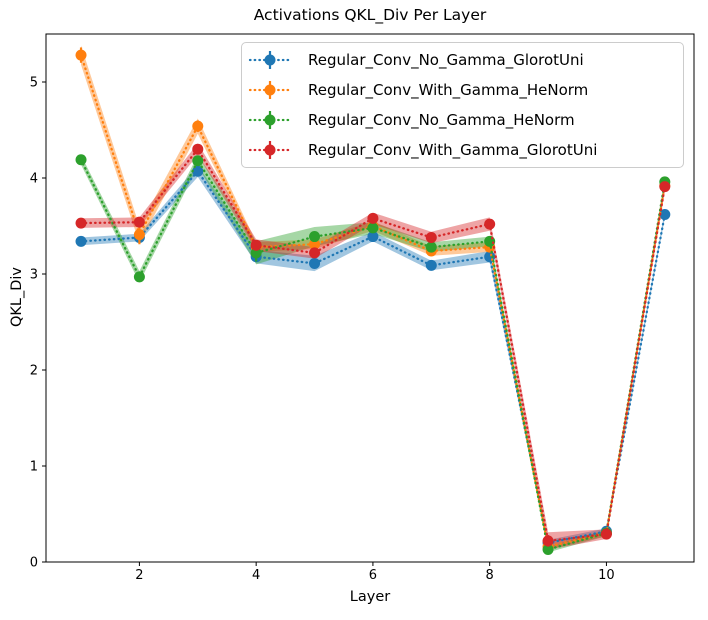  What do you see at coordinates (34, 179) in the screenshot?
I see `y-tick-label: 4` at bounding box center [34, 179].